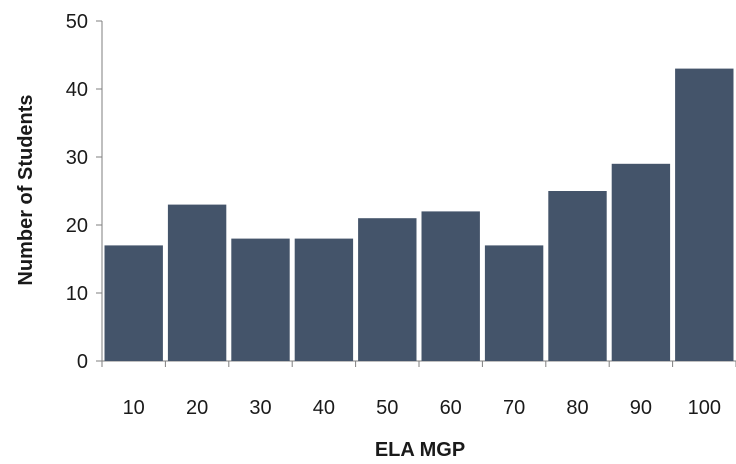 This screenshot has width=736, height=464. I want to click on y-axis: 0 10 20 30 40 50, so click(84, 192).